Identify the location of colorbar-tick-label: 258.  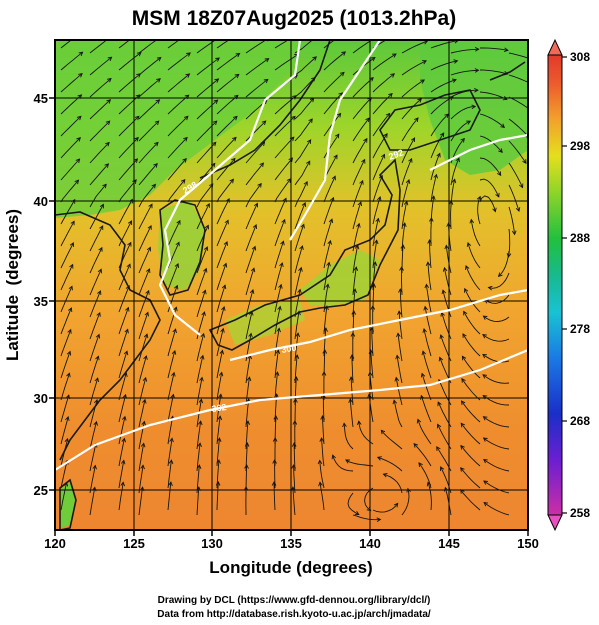
(580, 513).